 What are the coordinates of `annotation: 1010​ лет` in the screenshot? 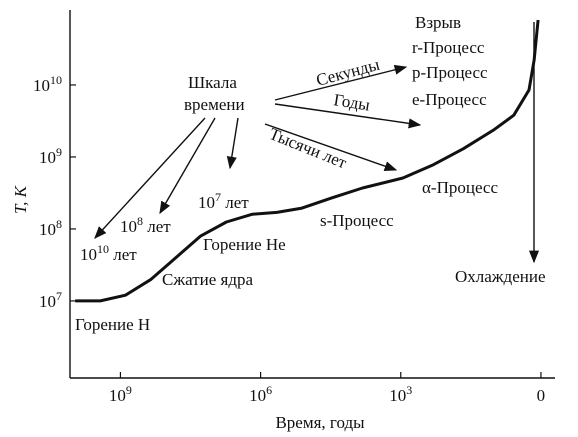 It's located at (108, 253).